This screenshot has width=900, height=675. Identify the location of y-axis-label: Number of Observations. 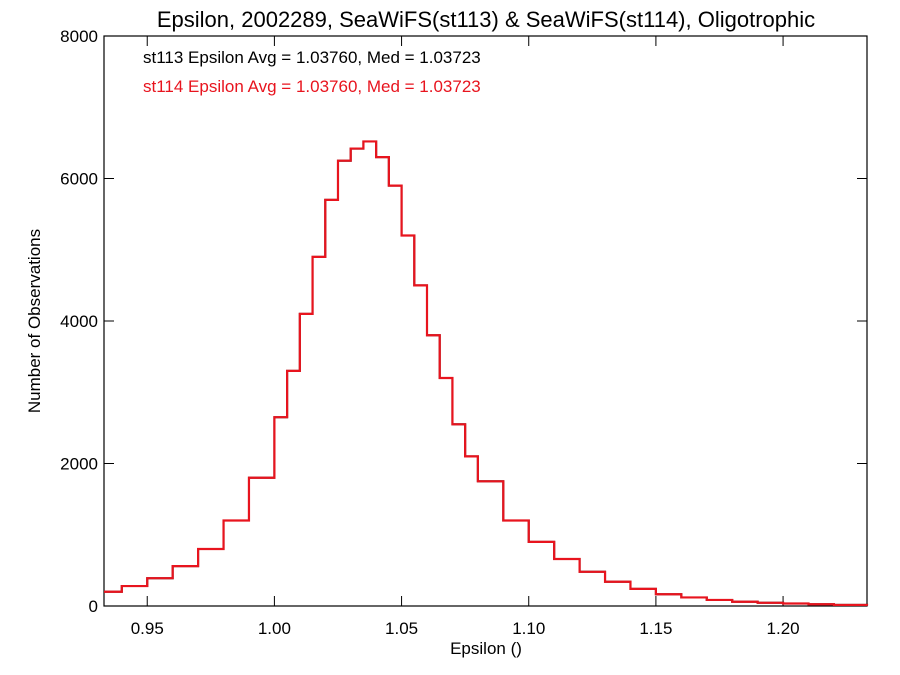
(34, 321).